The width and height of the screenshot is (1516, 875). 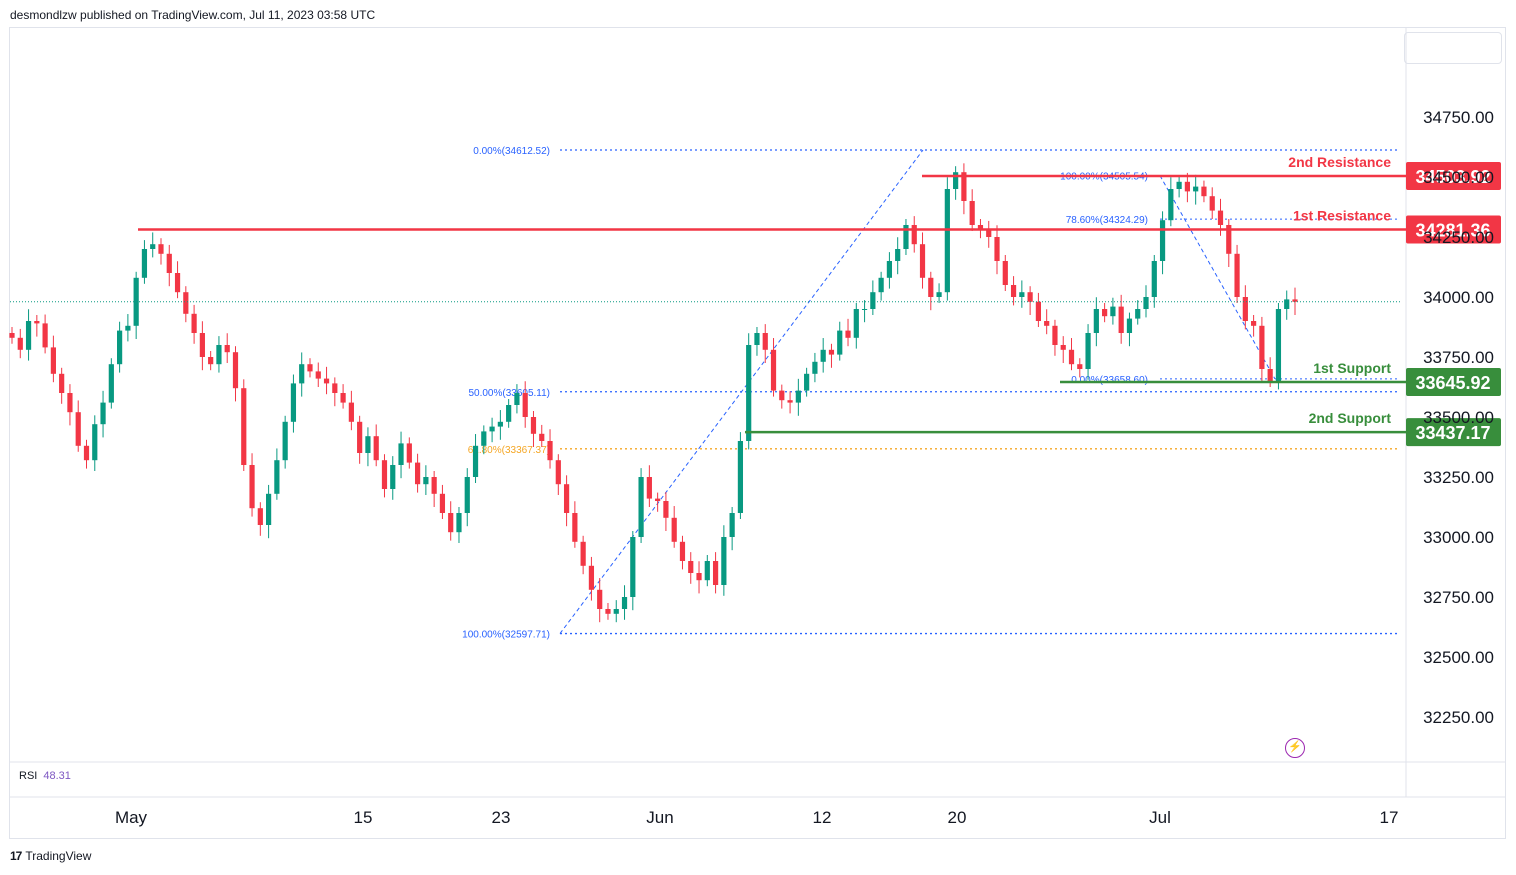 I want to click on time-tick: Jul, so click(x=1160, y=817).